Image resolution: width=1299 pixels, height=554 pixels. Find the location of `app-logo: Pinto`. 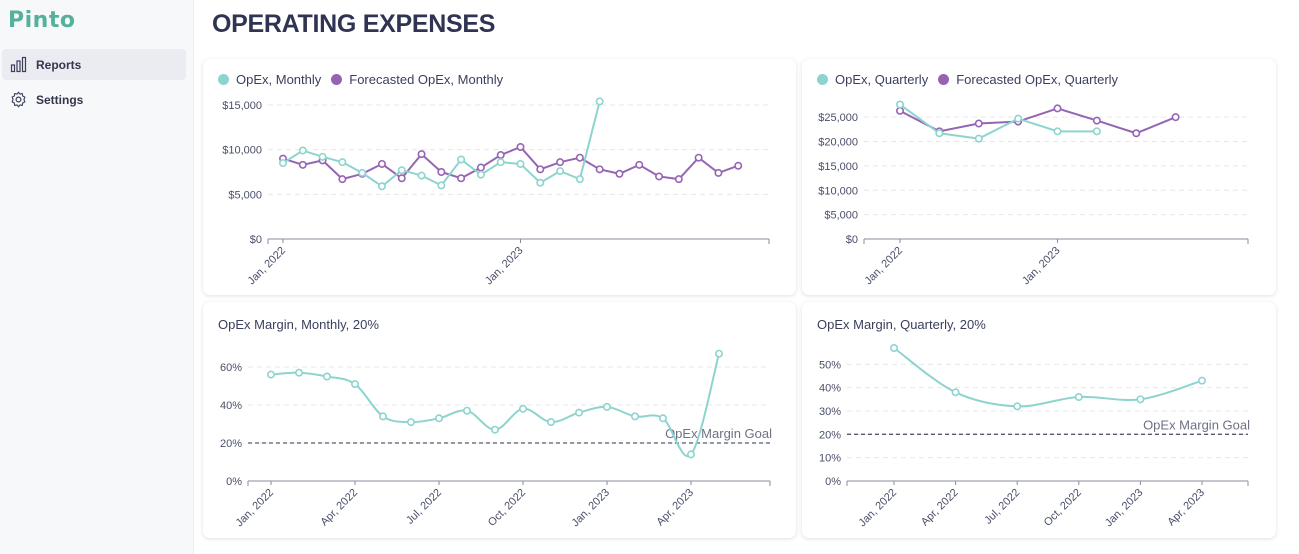

app-logo: Pinto is located at coordinates (42, 20).